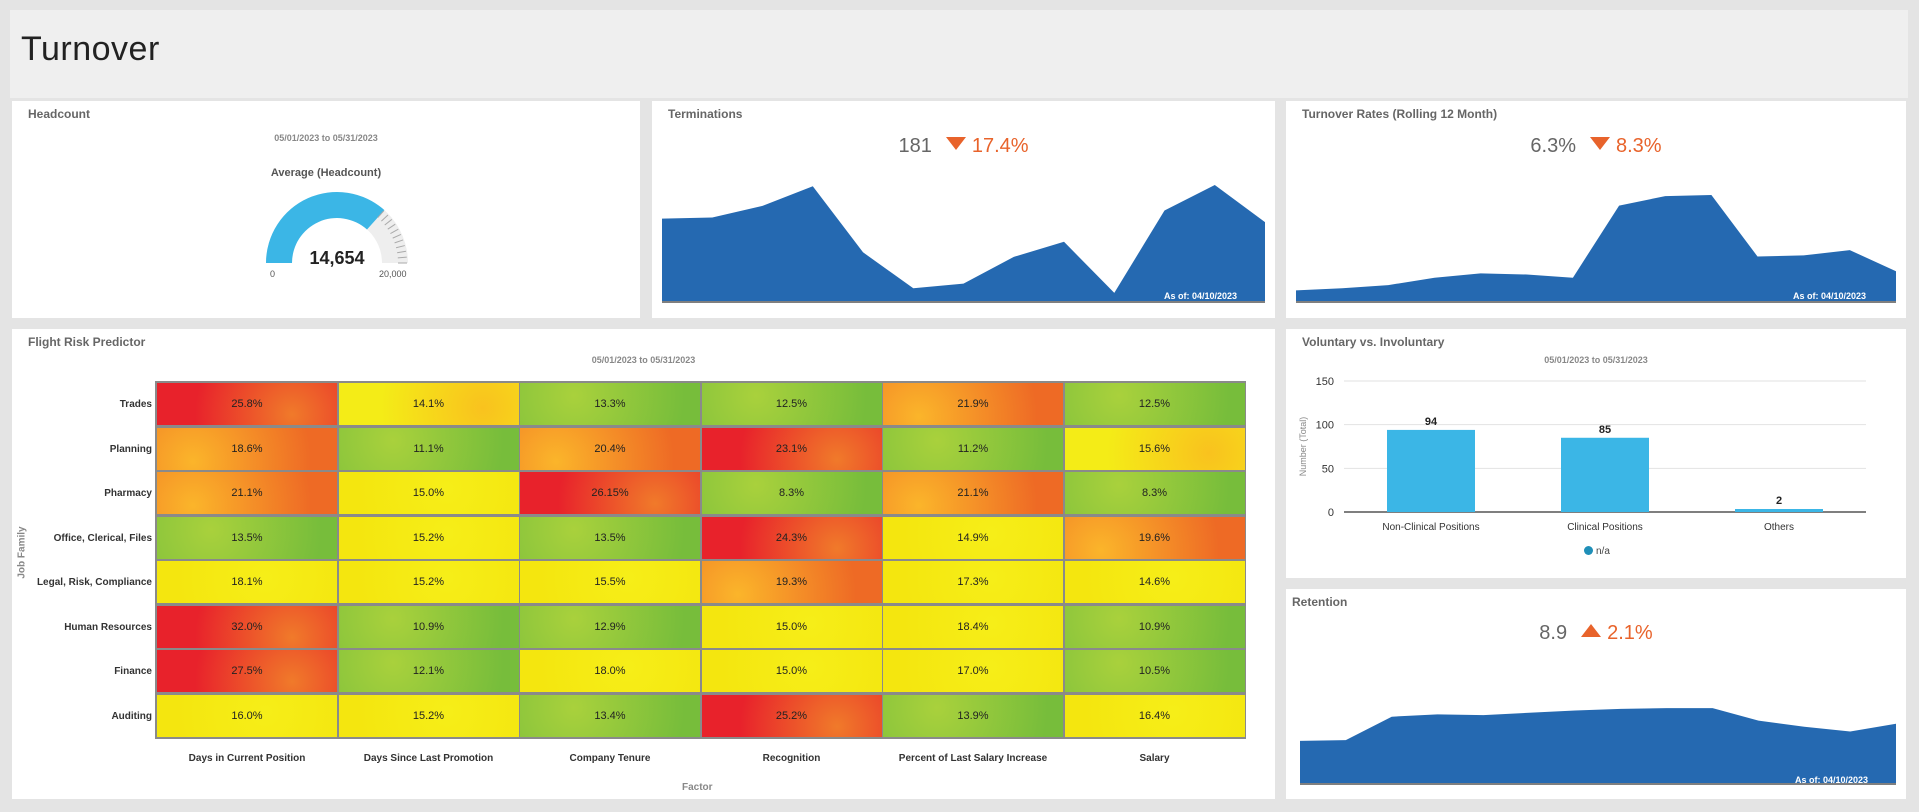 Image resolution: width=1919 pixels, height=812 pixels. I want to click on turnover-rates-area-chart, so click(1596, 247).